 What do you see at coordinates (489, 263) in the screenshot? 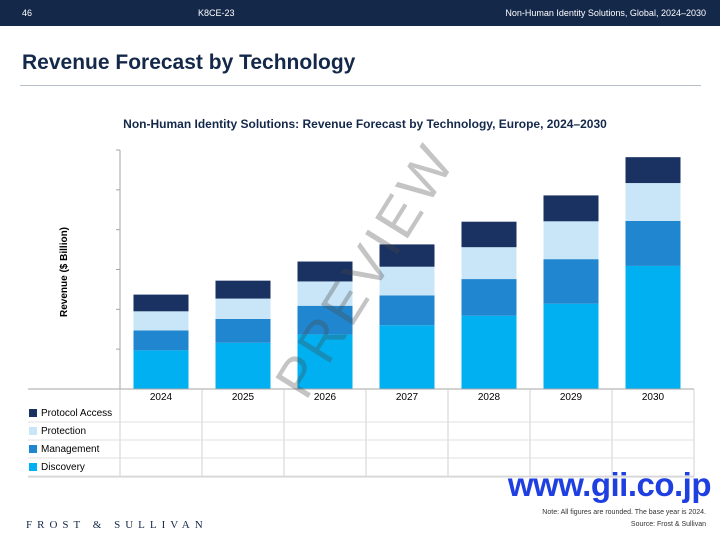
I see `bar-segment-protection-2028` at bounding box center [489, 263].